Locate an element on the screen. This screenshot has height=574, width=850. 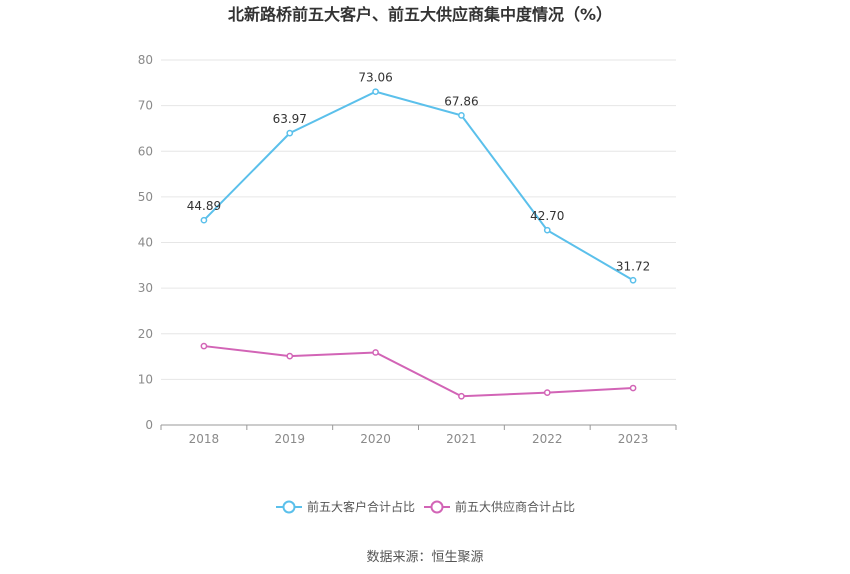
data-label: 73.06 is located at coordinates (375, 78).